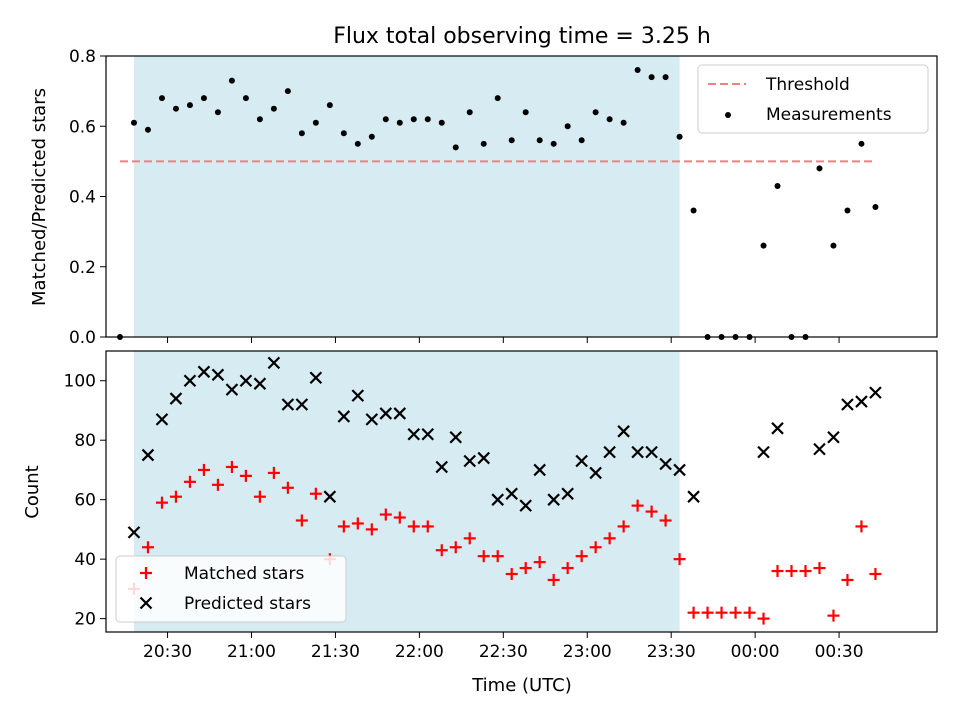 This screenshot has height=724, width=960. What do you see at coordinates (167, 652) in the screenshot?
I see `x-tick-label: 20:30` at bounding box center [167, 652].